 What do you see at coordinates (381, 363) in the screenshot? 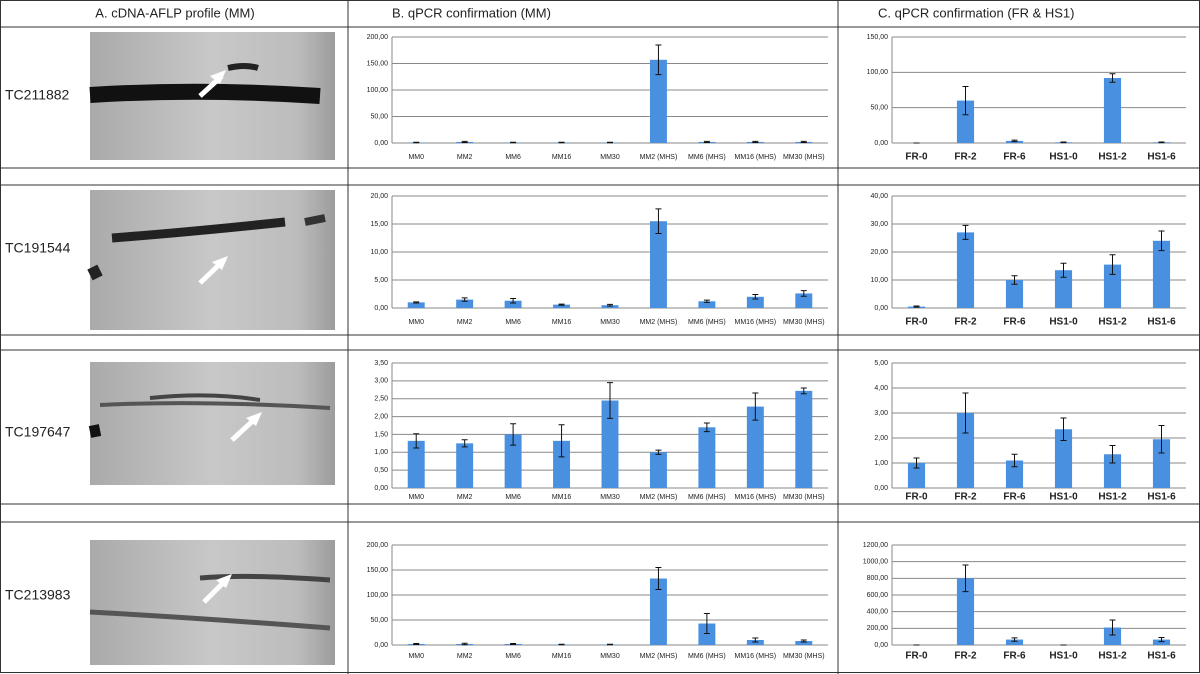
I see `y-tick-label: 3,50` at bounding box center [381, 363].